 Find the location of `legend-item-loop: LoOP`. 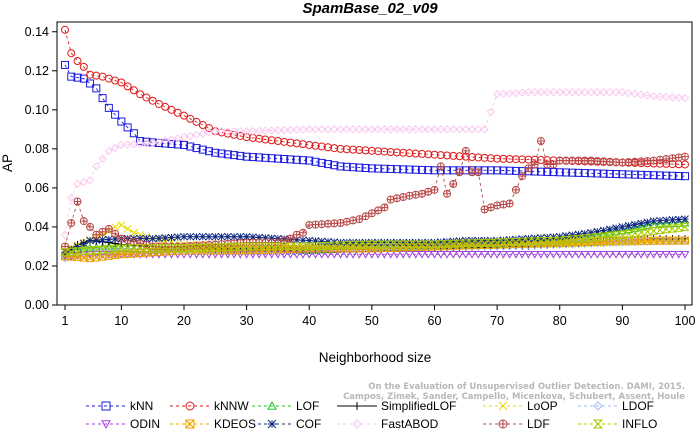

legend-item-loop: LoOP is located at coordinates (520, 406).